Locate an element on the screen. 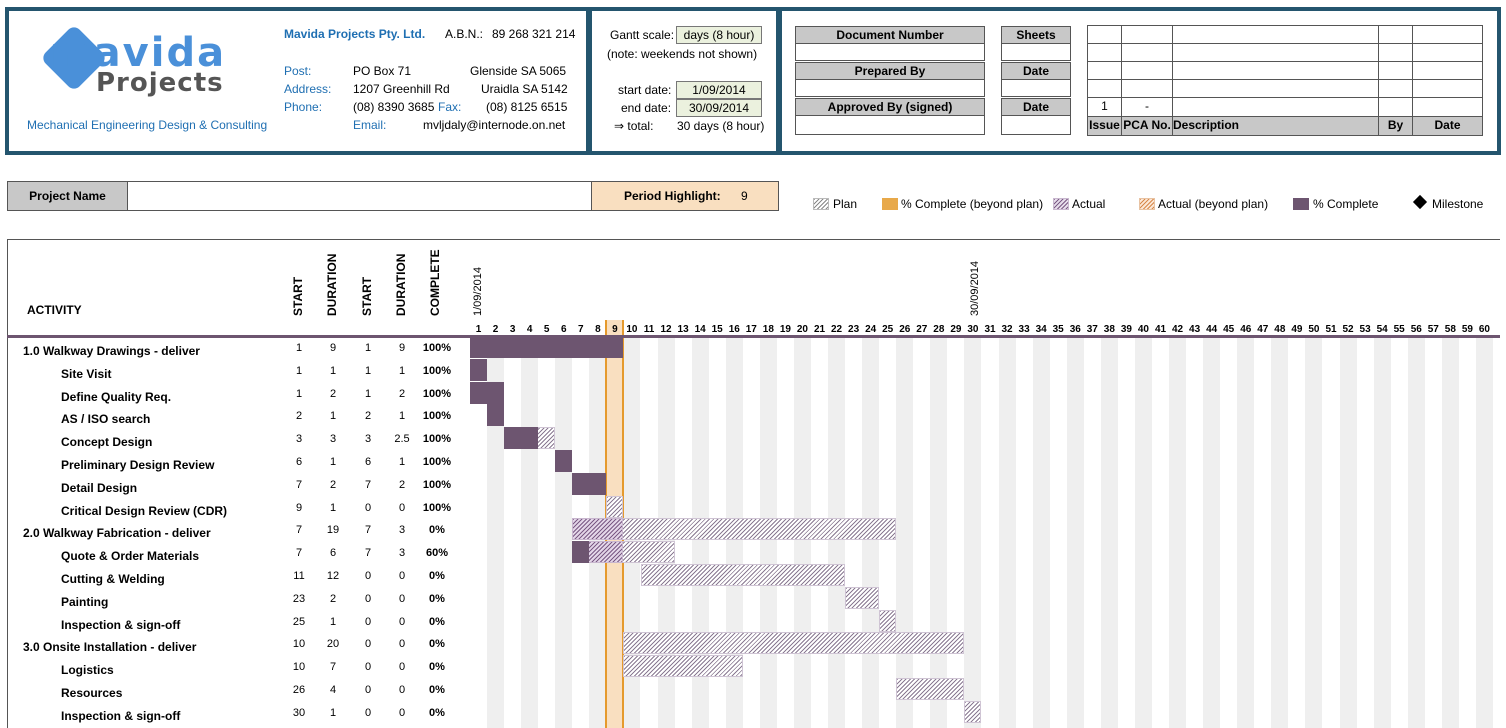 The height and width of the screenshot is (728, 1506). row-value: 10 is located at coordinates (299, 644).